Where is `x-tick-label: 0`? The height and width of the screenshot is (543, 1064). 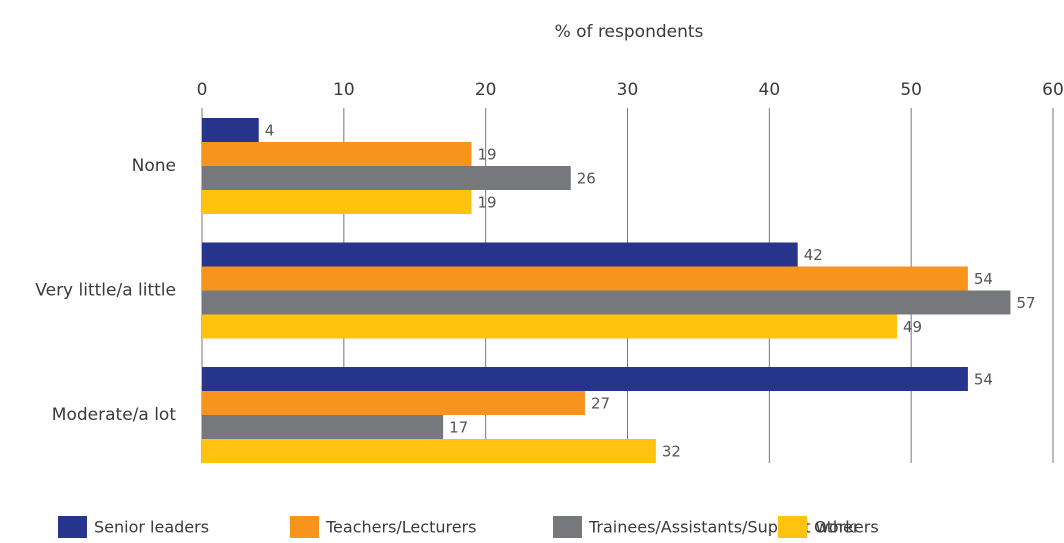
x-tick-label: 0 is located at coordinates (202, 90).